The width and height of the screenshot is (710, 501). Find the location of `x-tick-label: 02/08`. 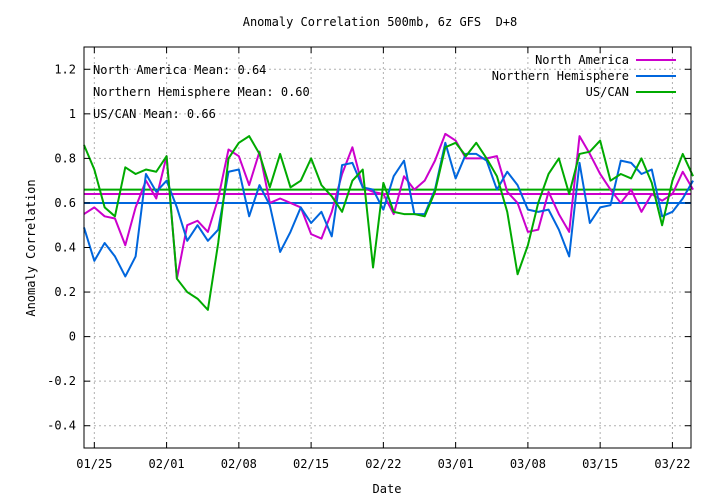

x-tick-label: 02/08 is located at coordinates (239, 464).